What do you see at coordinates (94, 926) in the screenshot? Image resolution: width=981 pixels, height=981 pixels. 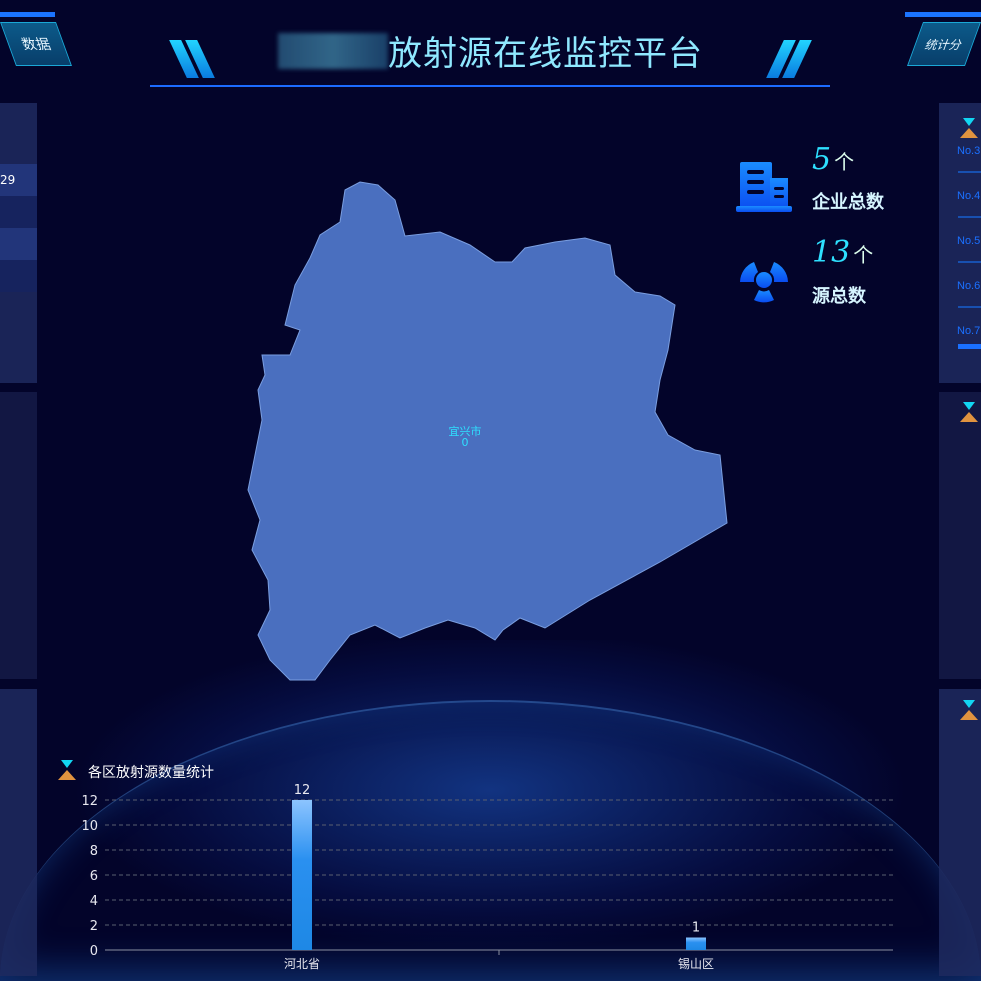 I see `y-tick-label: 2` at bounding box center [94, 926].